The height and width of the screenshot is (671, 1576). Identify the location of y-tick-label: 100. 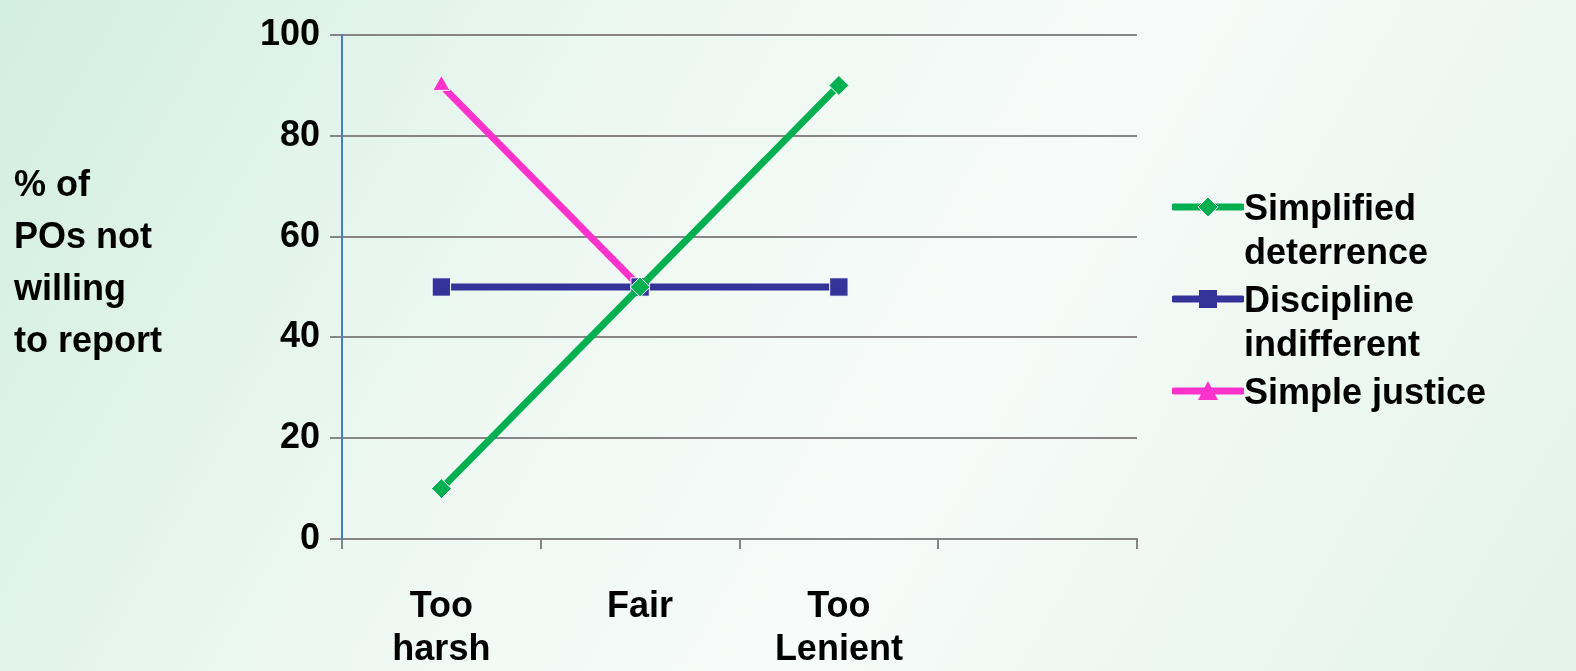
(289, 32).